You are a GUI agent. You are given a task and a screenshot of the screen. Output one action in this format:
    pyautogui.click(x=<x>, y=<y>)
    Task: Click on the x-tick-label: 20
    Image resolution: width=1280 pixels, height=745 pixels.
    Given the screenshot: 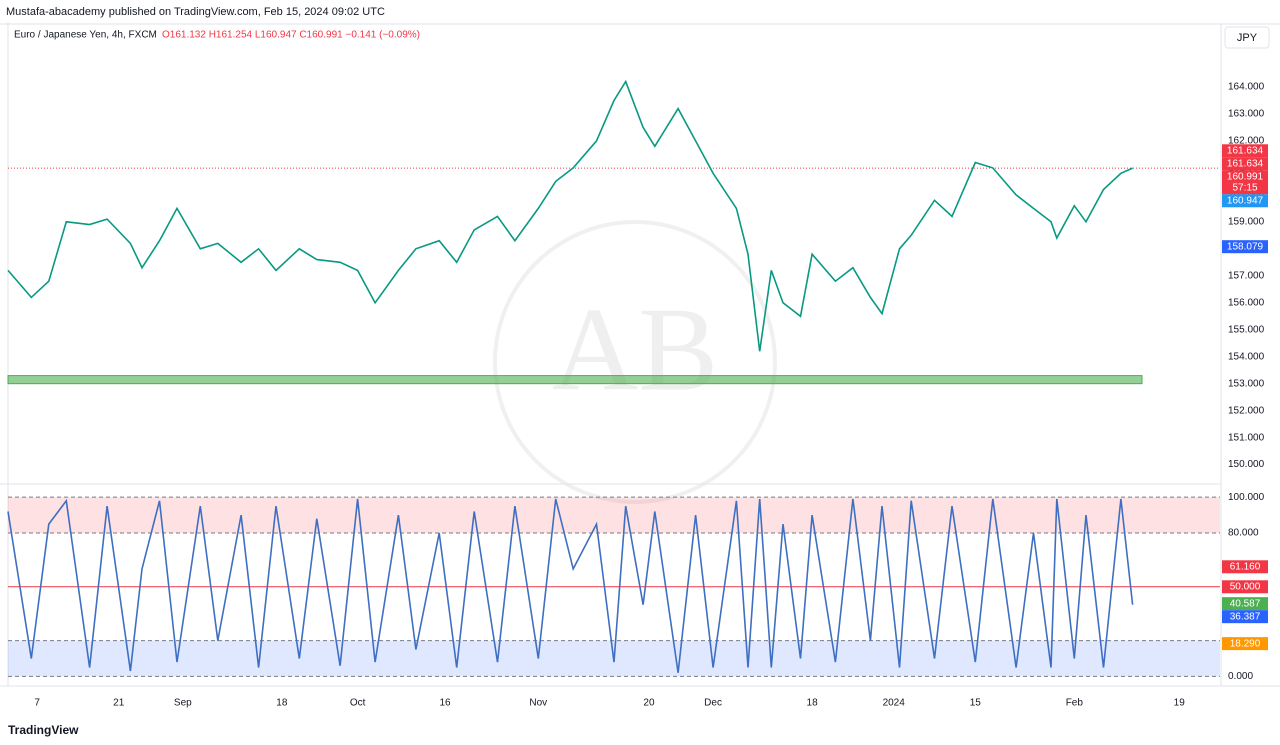 What is the action you would take?
    pyautogui.click(x=649, y=703)
    